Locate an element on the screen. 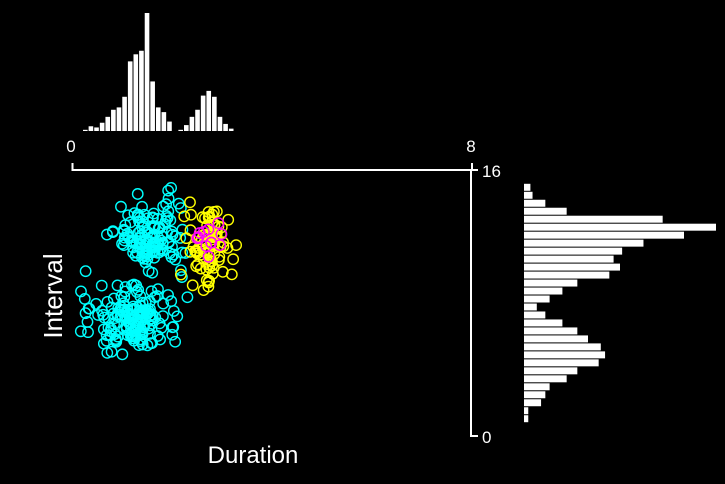  x-tick-label-0: 0 is located at coordinates (70, 146).